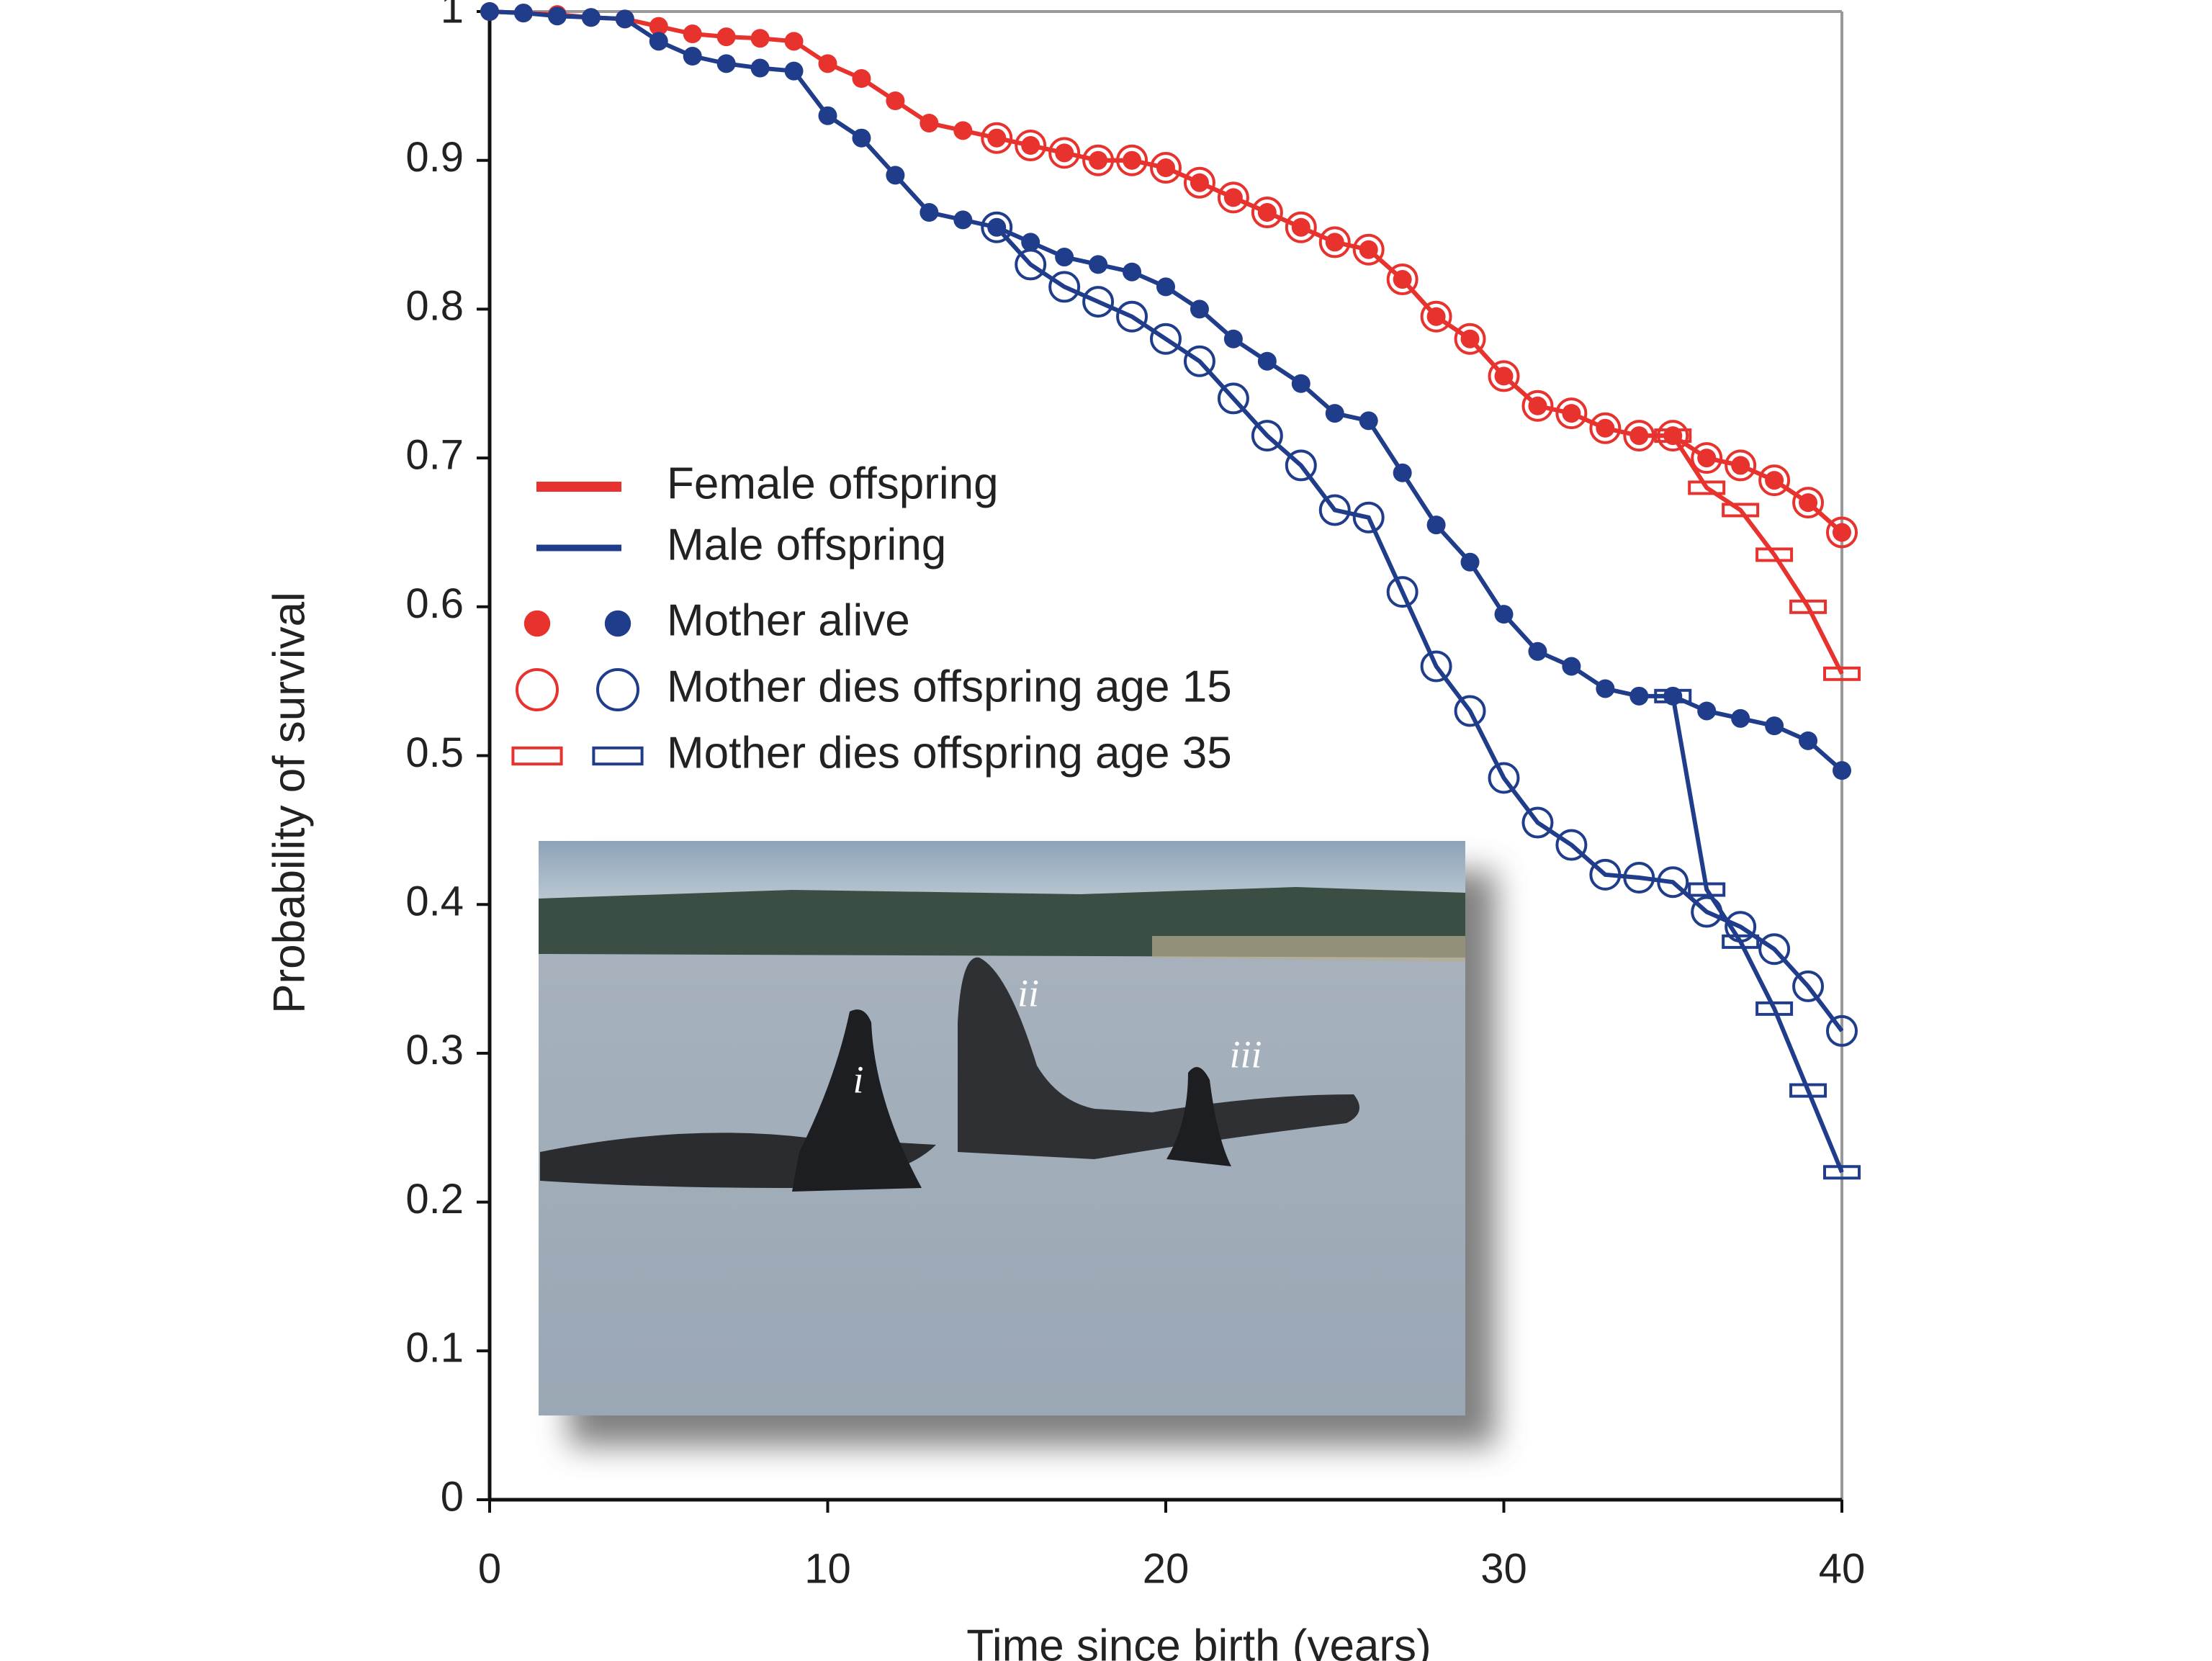  I want to click on x-tick-label: 10, so click(828, 1568).